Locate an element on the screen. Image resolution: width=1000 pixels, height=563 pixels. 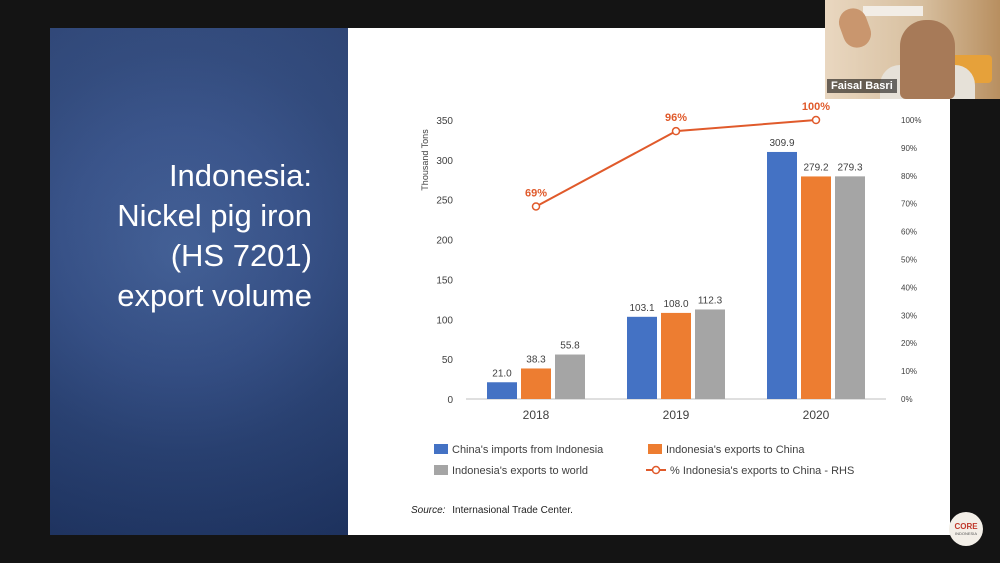
y-tick-label: 200 is located at coordinates (444, 241).